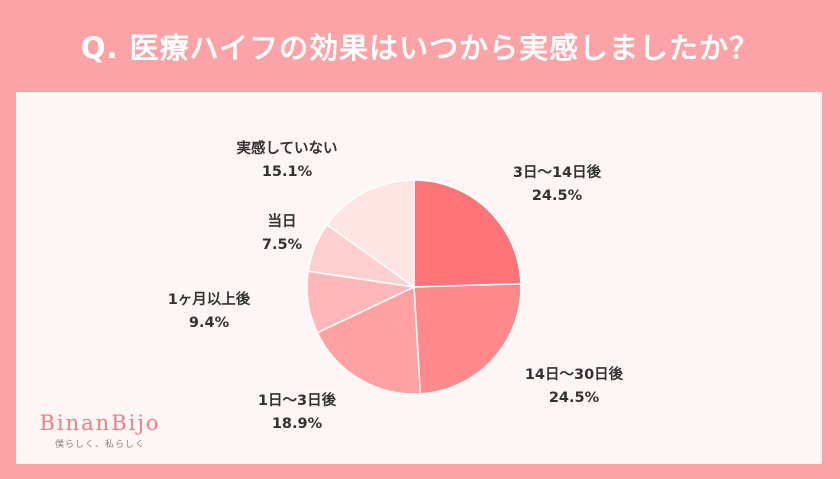 This screenshot has height=479, width=840. I want to click on slice-label-value: 18.9%, so click(297, 424).